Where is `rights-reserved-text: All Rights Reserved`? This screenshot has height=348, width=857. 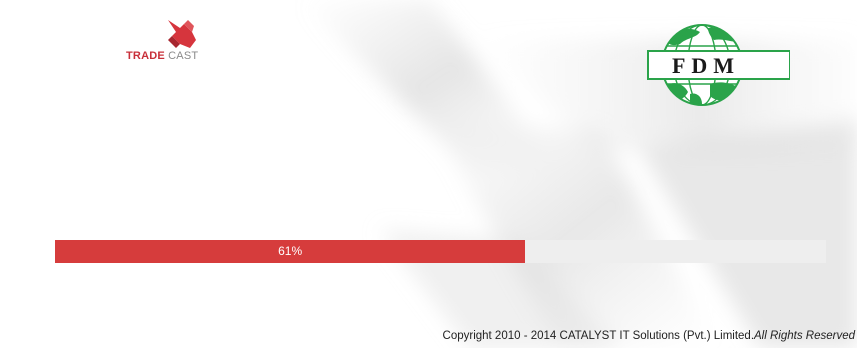
rights-reserved-text: All Rights Reserved is located at coordinates (804, 336).